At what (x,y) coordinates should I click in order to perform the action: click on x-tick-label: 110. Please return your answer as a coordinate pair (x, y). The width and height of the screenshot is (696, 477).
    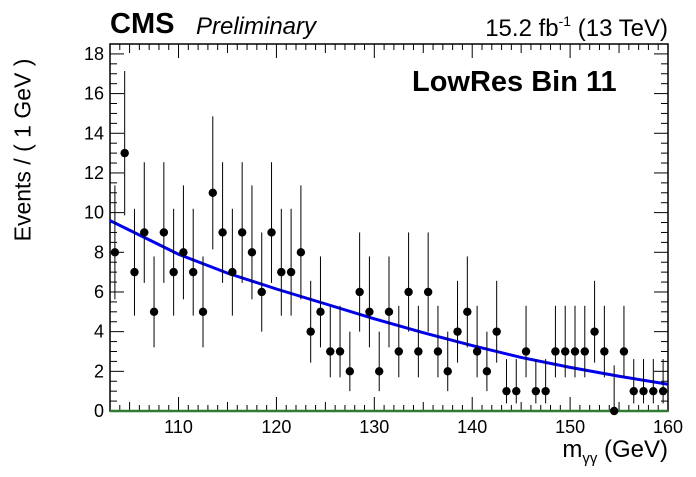
    Looking at the image, I should click on (178, 427).